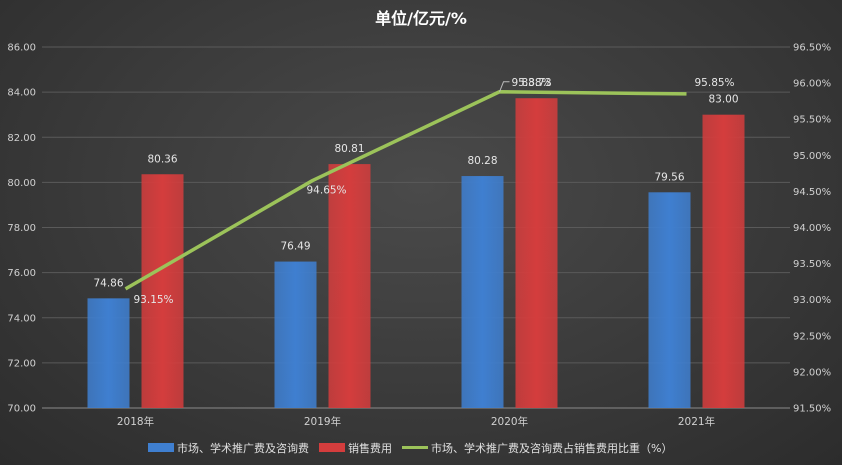 This screenshot has width=842, height=465. What do you see at coordinates (21, 138) in the screenshot?
I see `left-tick-label: 82.00` at bounding box center [21, 138].